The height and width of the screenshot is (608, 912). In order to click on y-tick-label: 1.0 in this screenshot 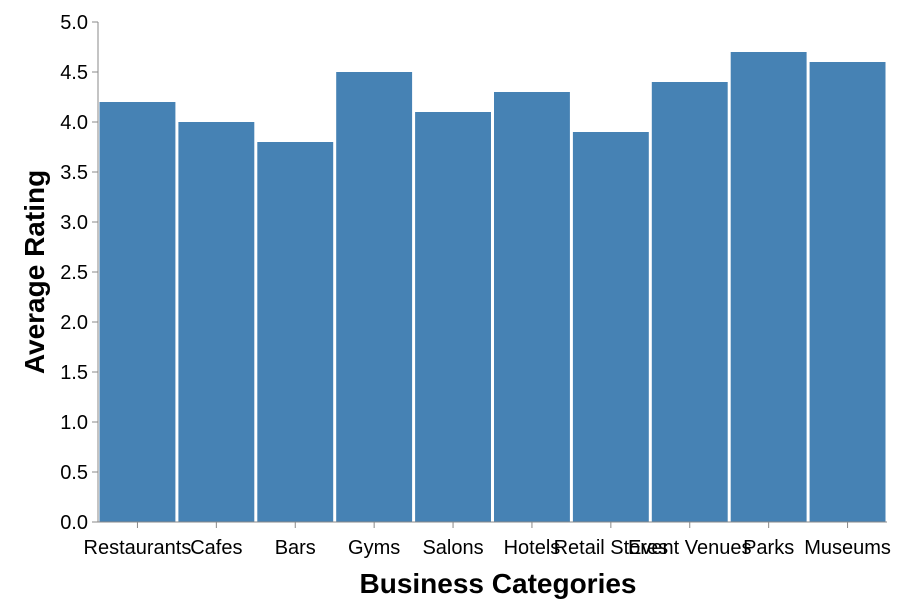, I will do `click(74, 423)`.